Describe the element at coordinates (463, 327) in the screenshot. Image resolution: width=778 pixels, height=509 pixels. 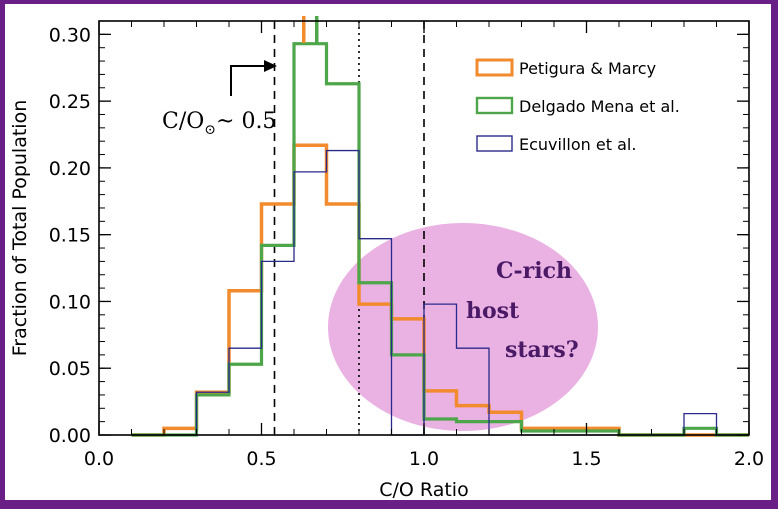
I see `c-rich-highlight` at that location.